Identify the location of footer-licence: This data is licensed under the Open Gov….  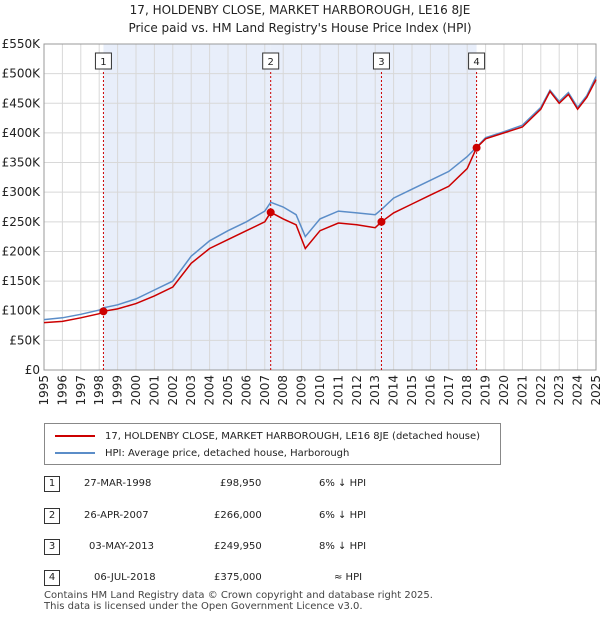
(203, 606).